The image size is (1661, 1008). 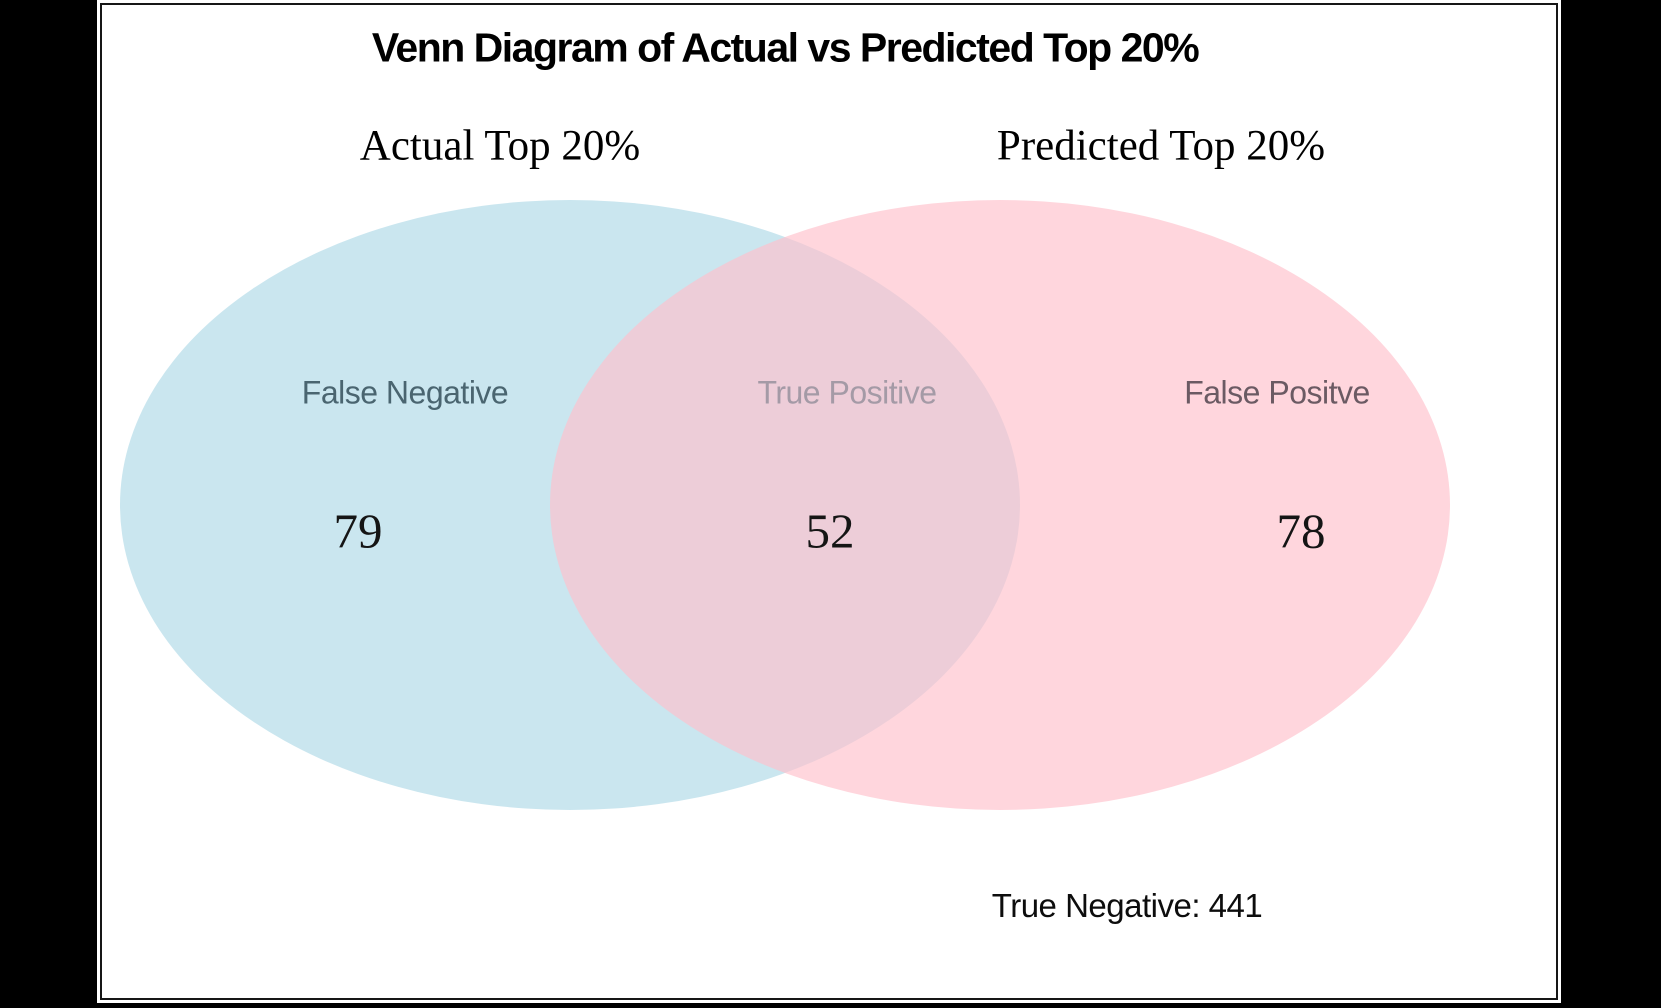 What do you see at coordinates (847, 392) in the screenshot?
I see `region-label-true-positive: True Positive` at bounding box center [847, 392].